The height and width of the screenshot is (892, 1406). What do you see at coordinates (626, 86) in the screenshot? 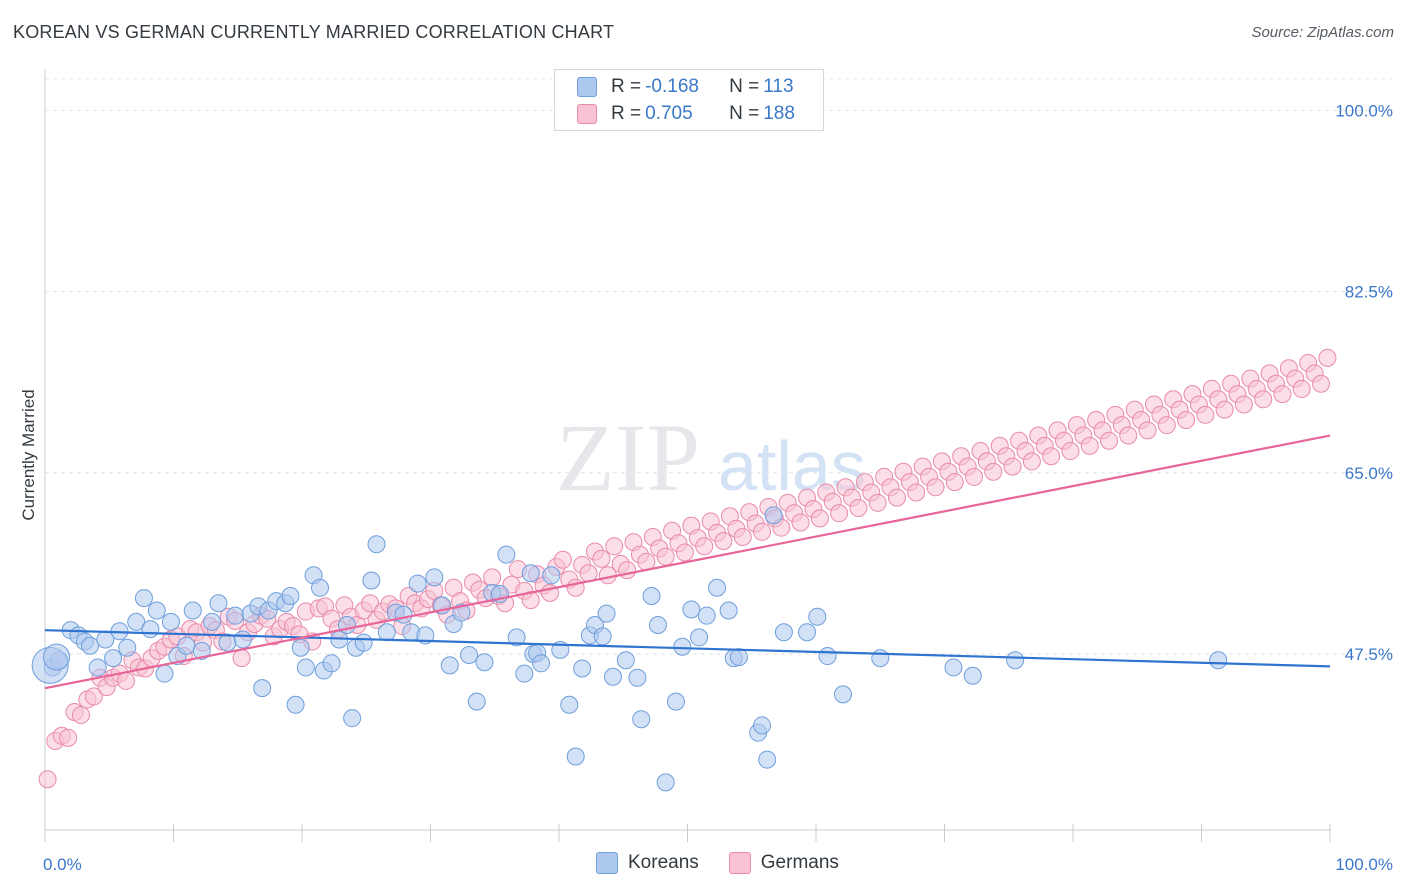
I see `legend-r-label: R =` at bounding box center [626, 86].